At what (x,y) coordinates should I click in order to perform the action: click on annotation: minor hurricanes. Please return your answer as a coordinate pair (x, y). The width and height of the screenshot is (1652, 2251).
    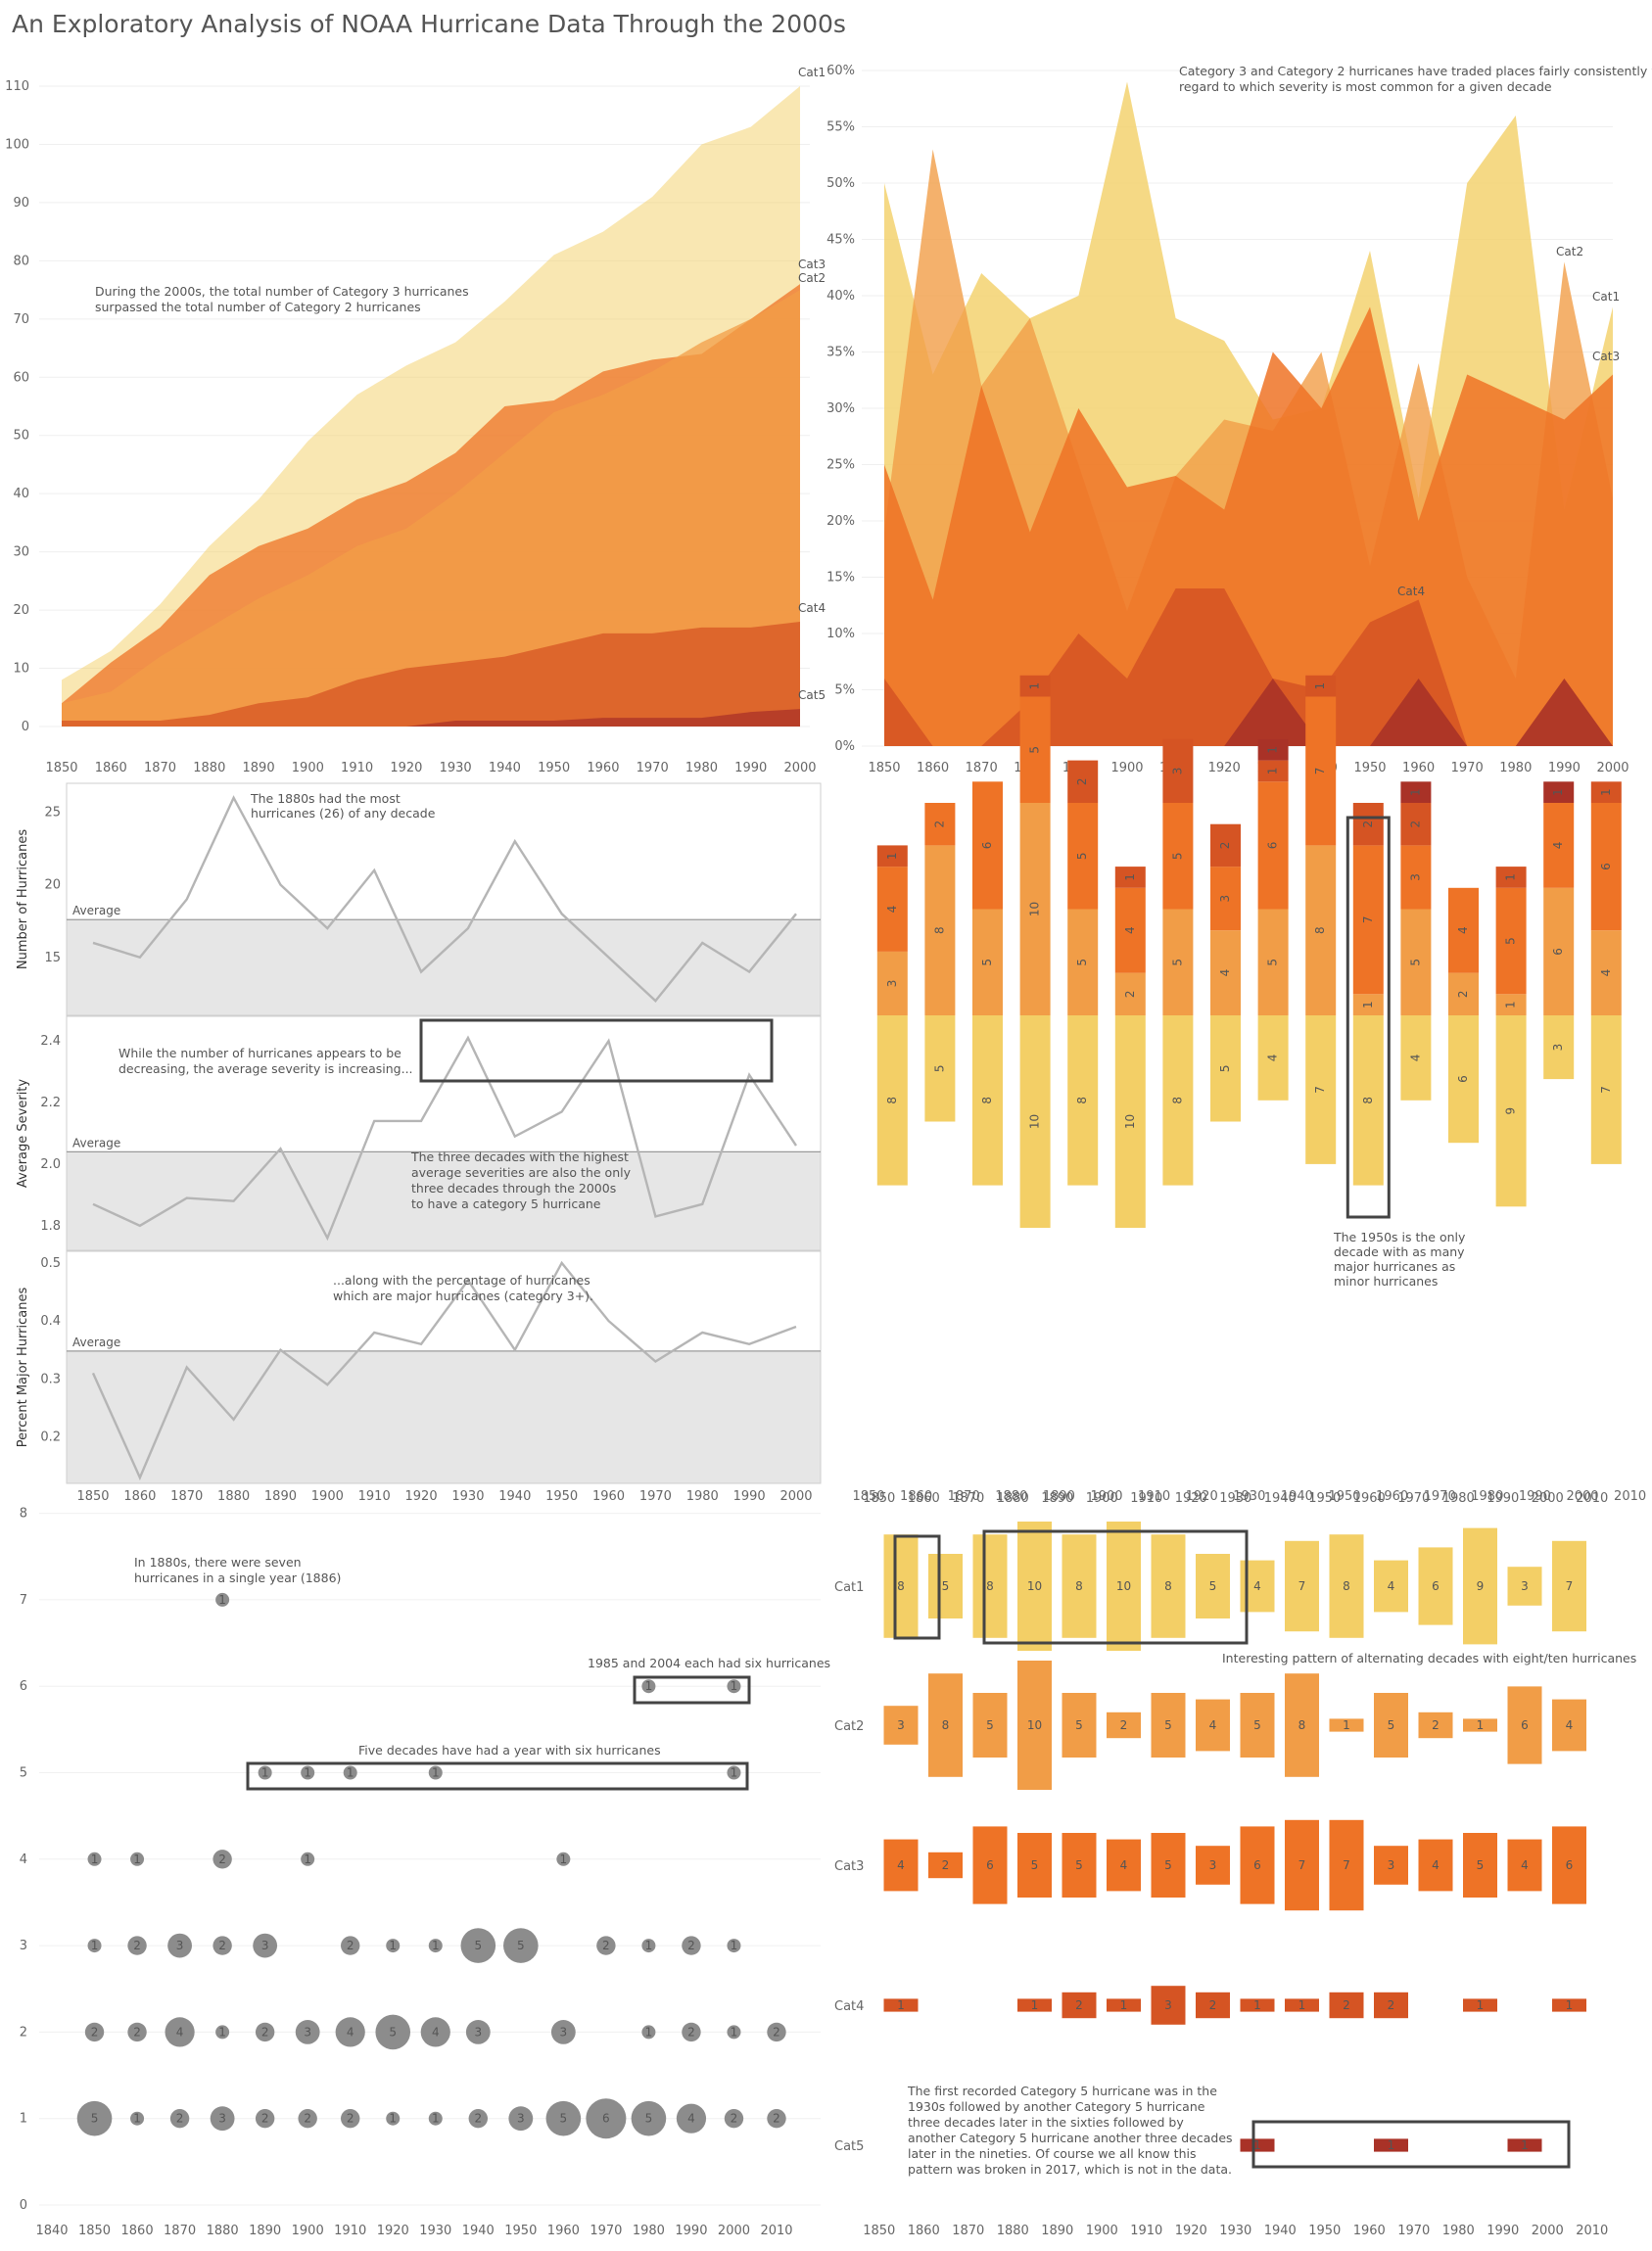
    Looking at the image, I should click on (1386, 1281).